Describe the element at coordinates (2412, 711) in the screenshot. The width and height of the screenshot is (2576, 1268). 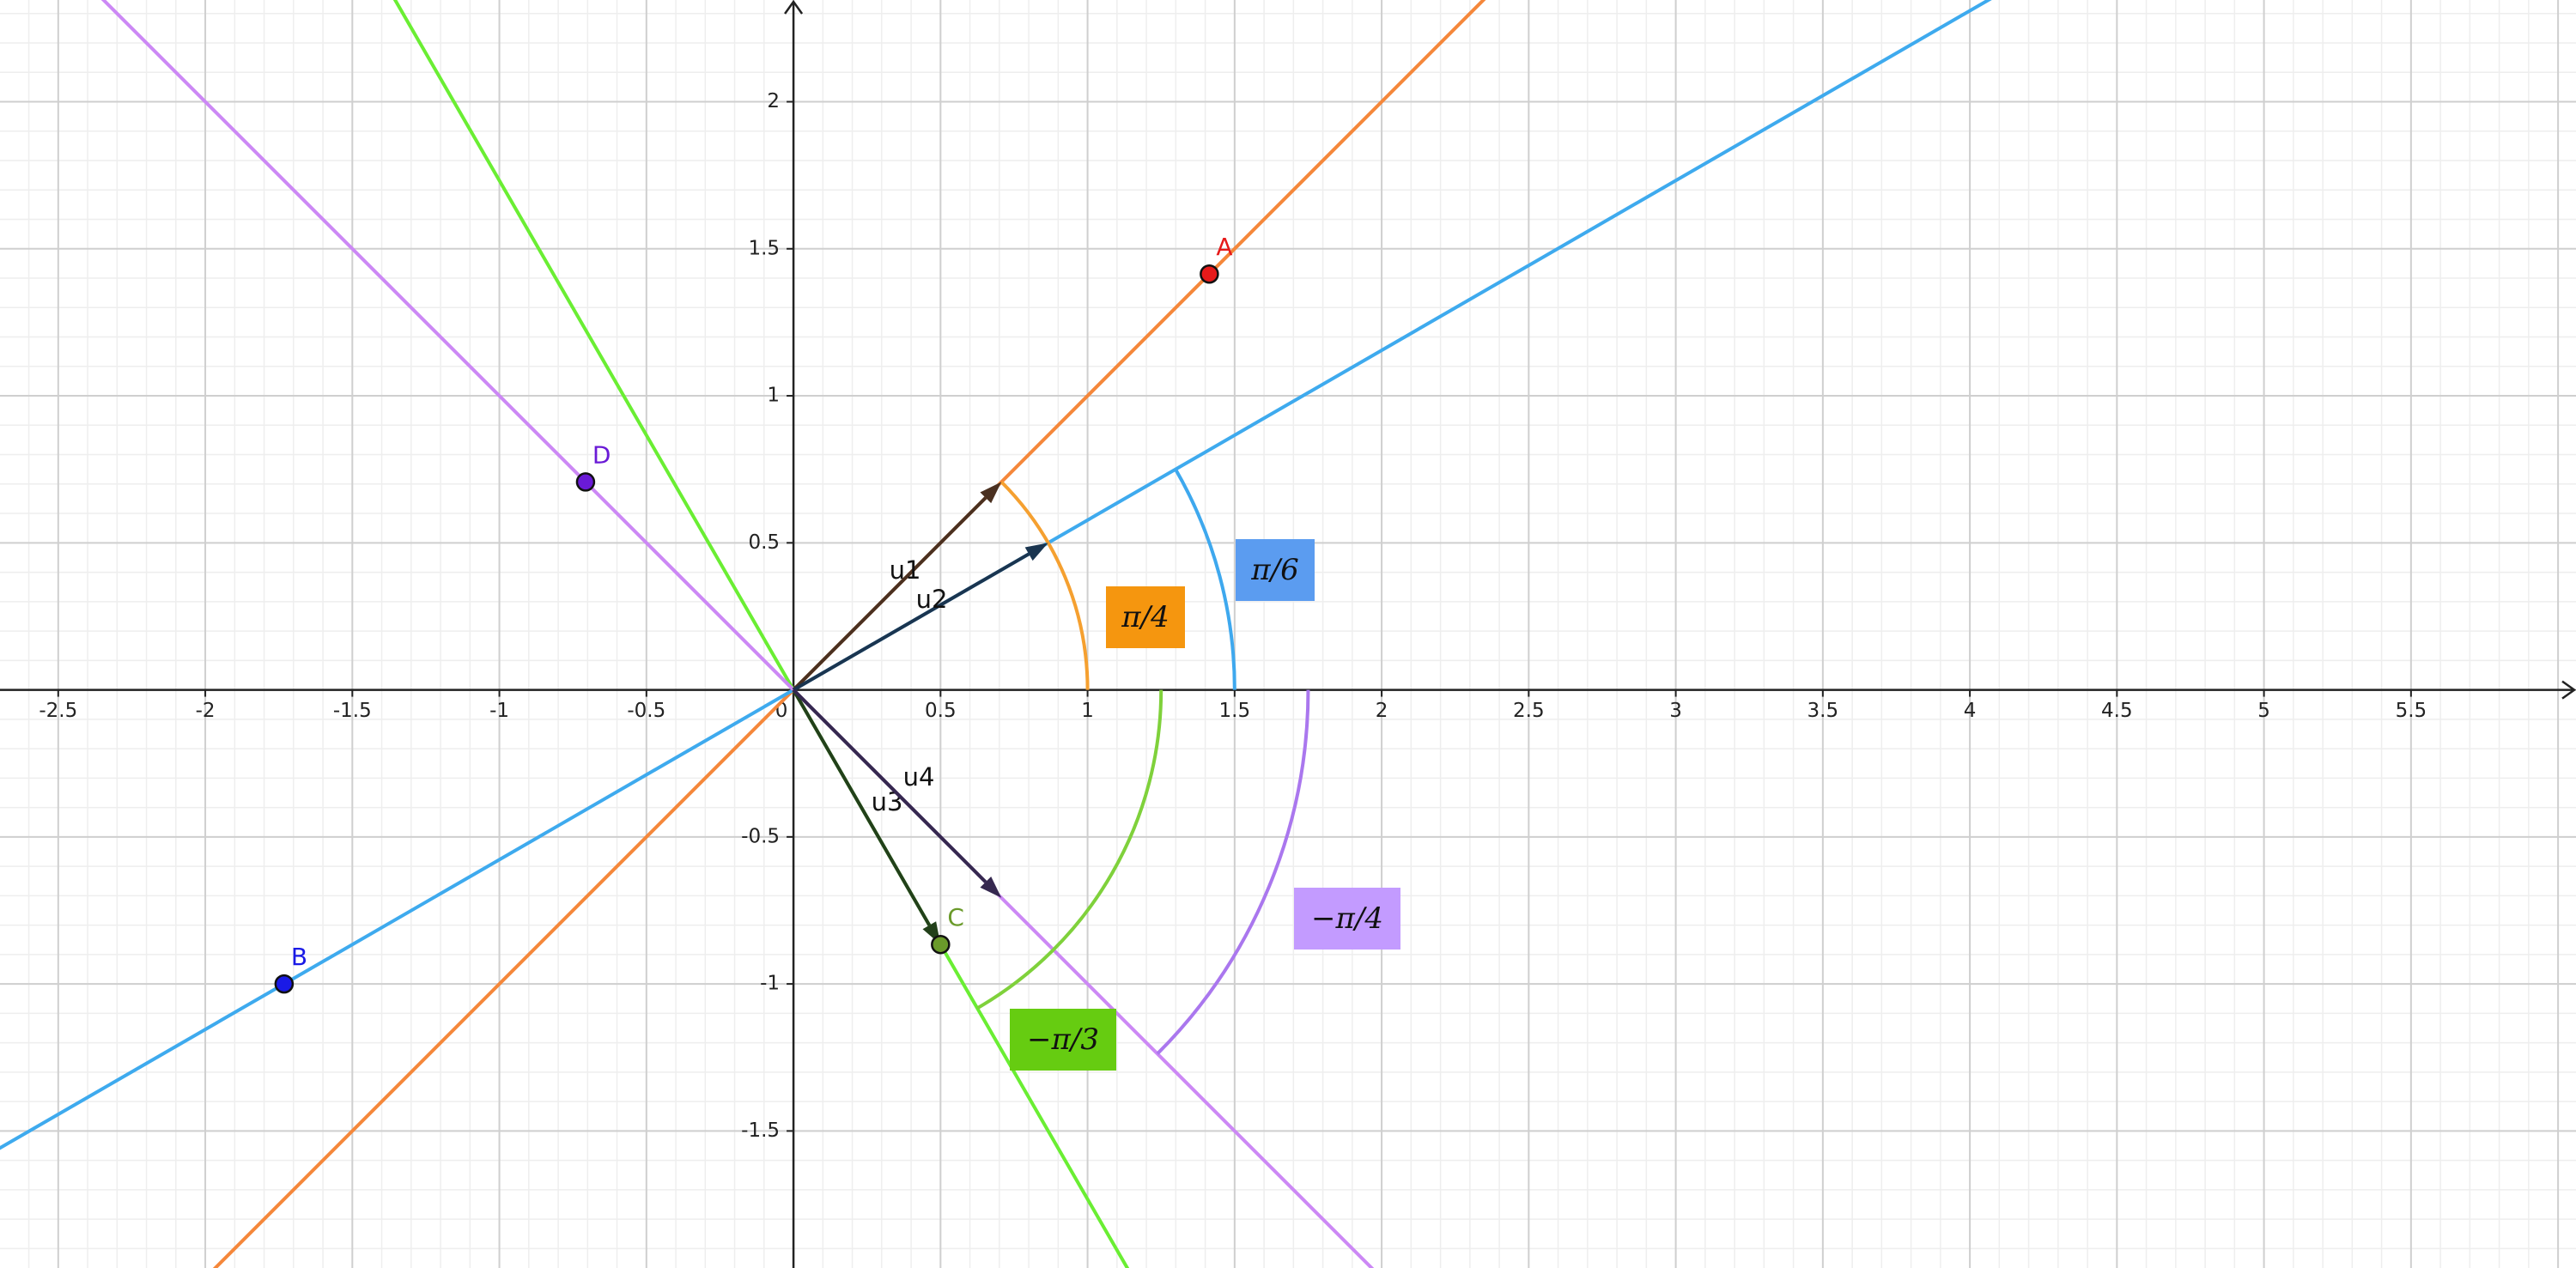
I see `x-tick-label: 5.5` at that location.